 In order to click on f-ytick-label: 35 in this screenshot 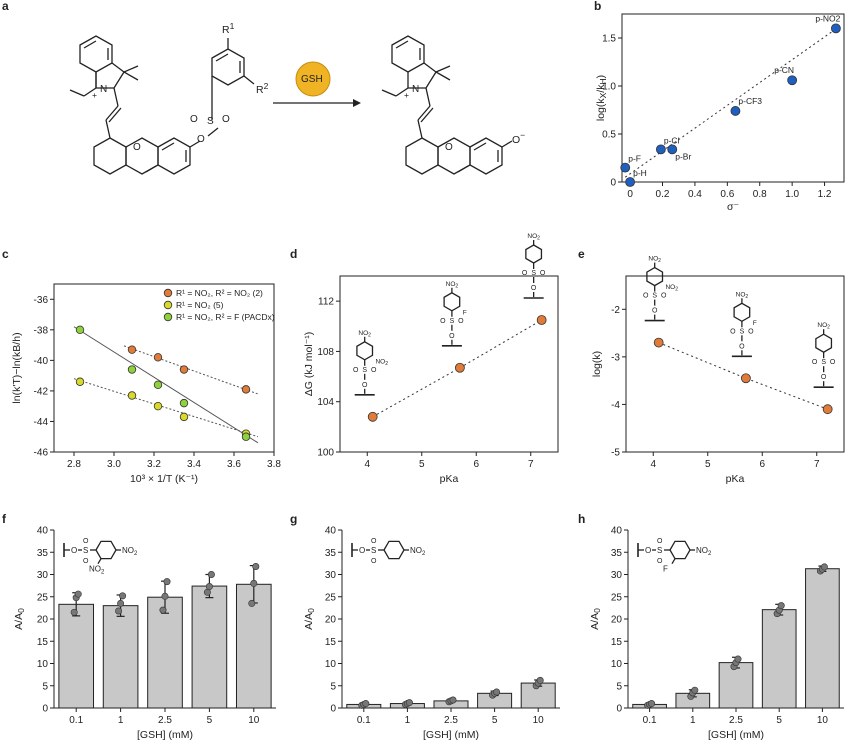, I will do `click(43, 553)`.